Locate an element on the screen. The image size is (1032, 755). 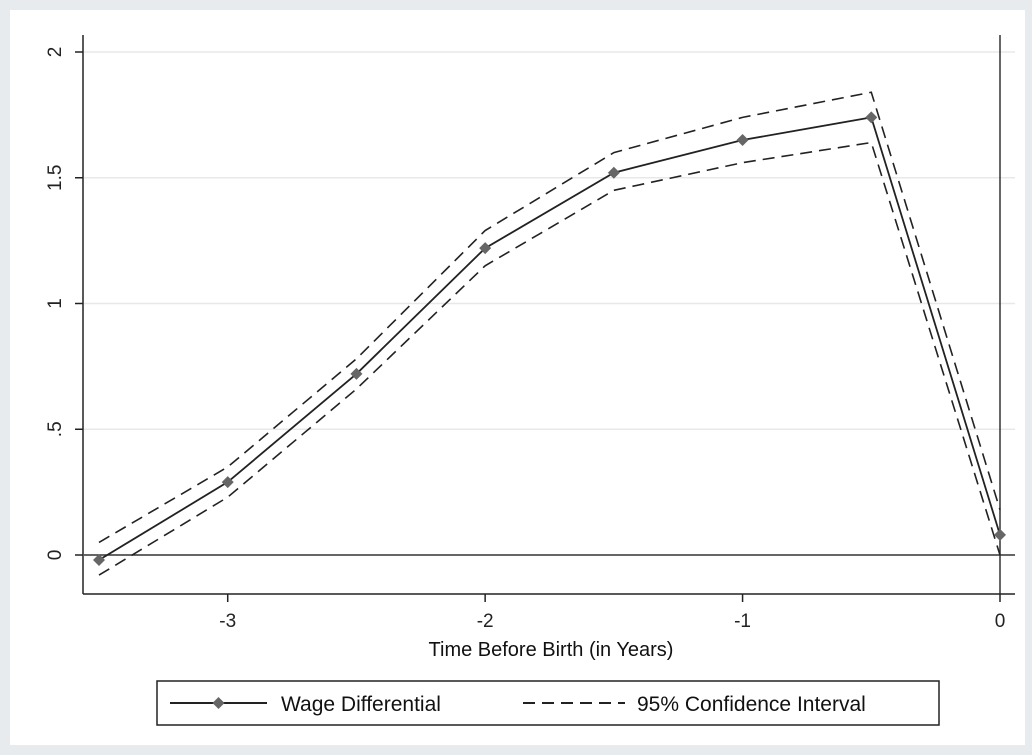
legend-marker-wage-differential is located at coordinates (218, 703).